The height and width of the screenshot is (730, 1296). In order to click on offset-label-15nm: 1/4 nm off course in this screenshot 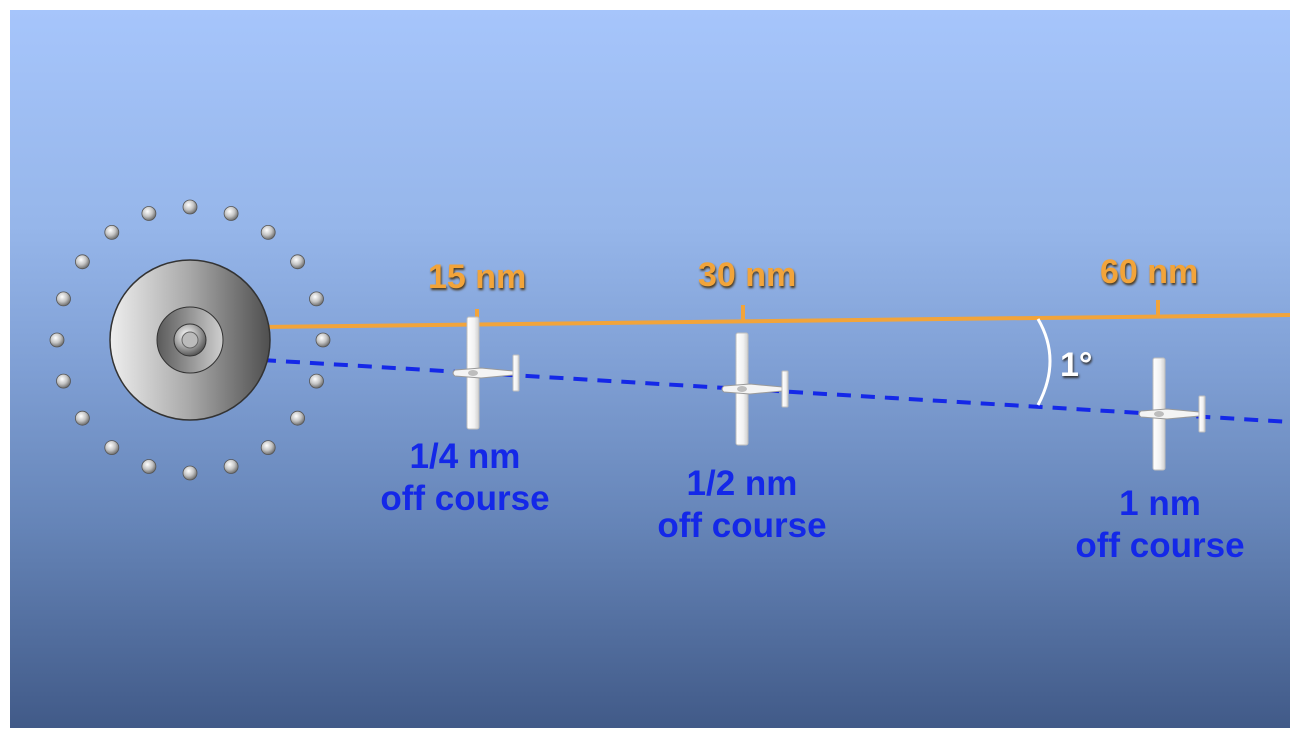, I will do `click(465, 478)`.